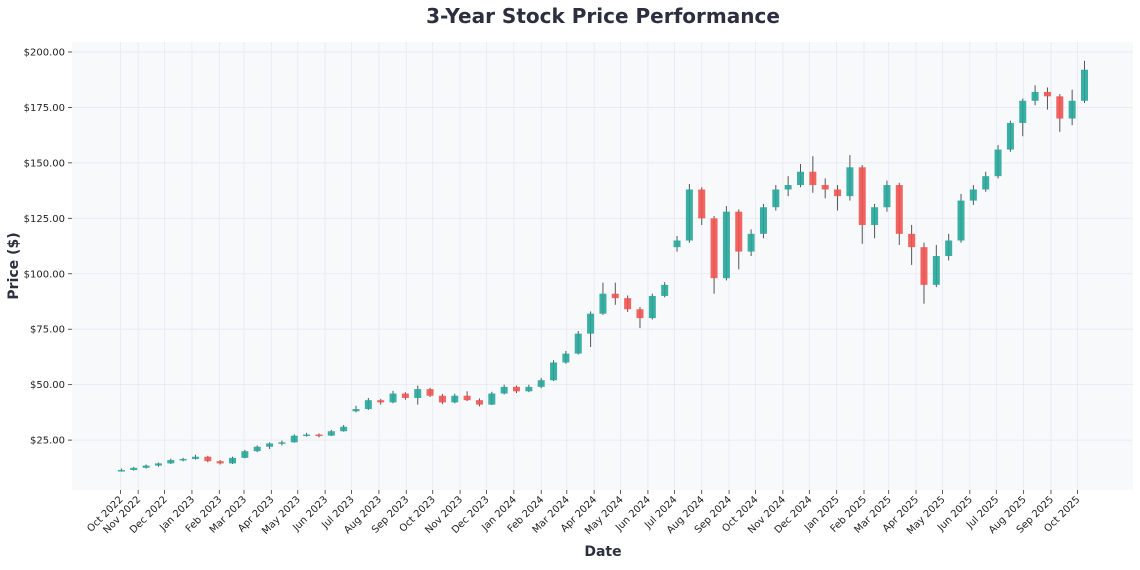  Describe the element at coordinates (47, 330) in the screenshot. I see `y-tick-label: $75.00` at that location.